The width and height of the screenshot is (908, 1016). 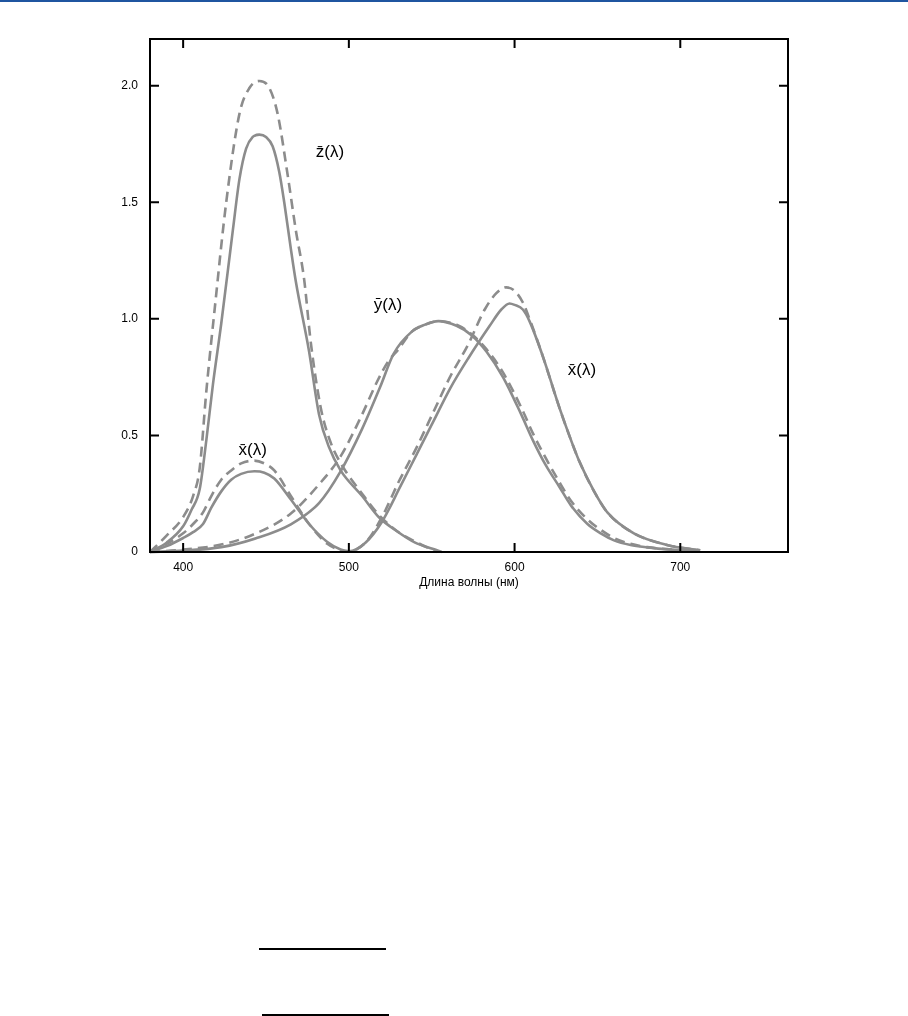 What do you see at coordinates (388, 304) in the screenshot?
I see `annotation: ȳ(λ)` at bounding box center [388, 304].